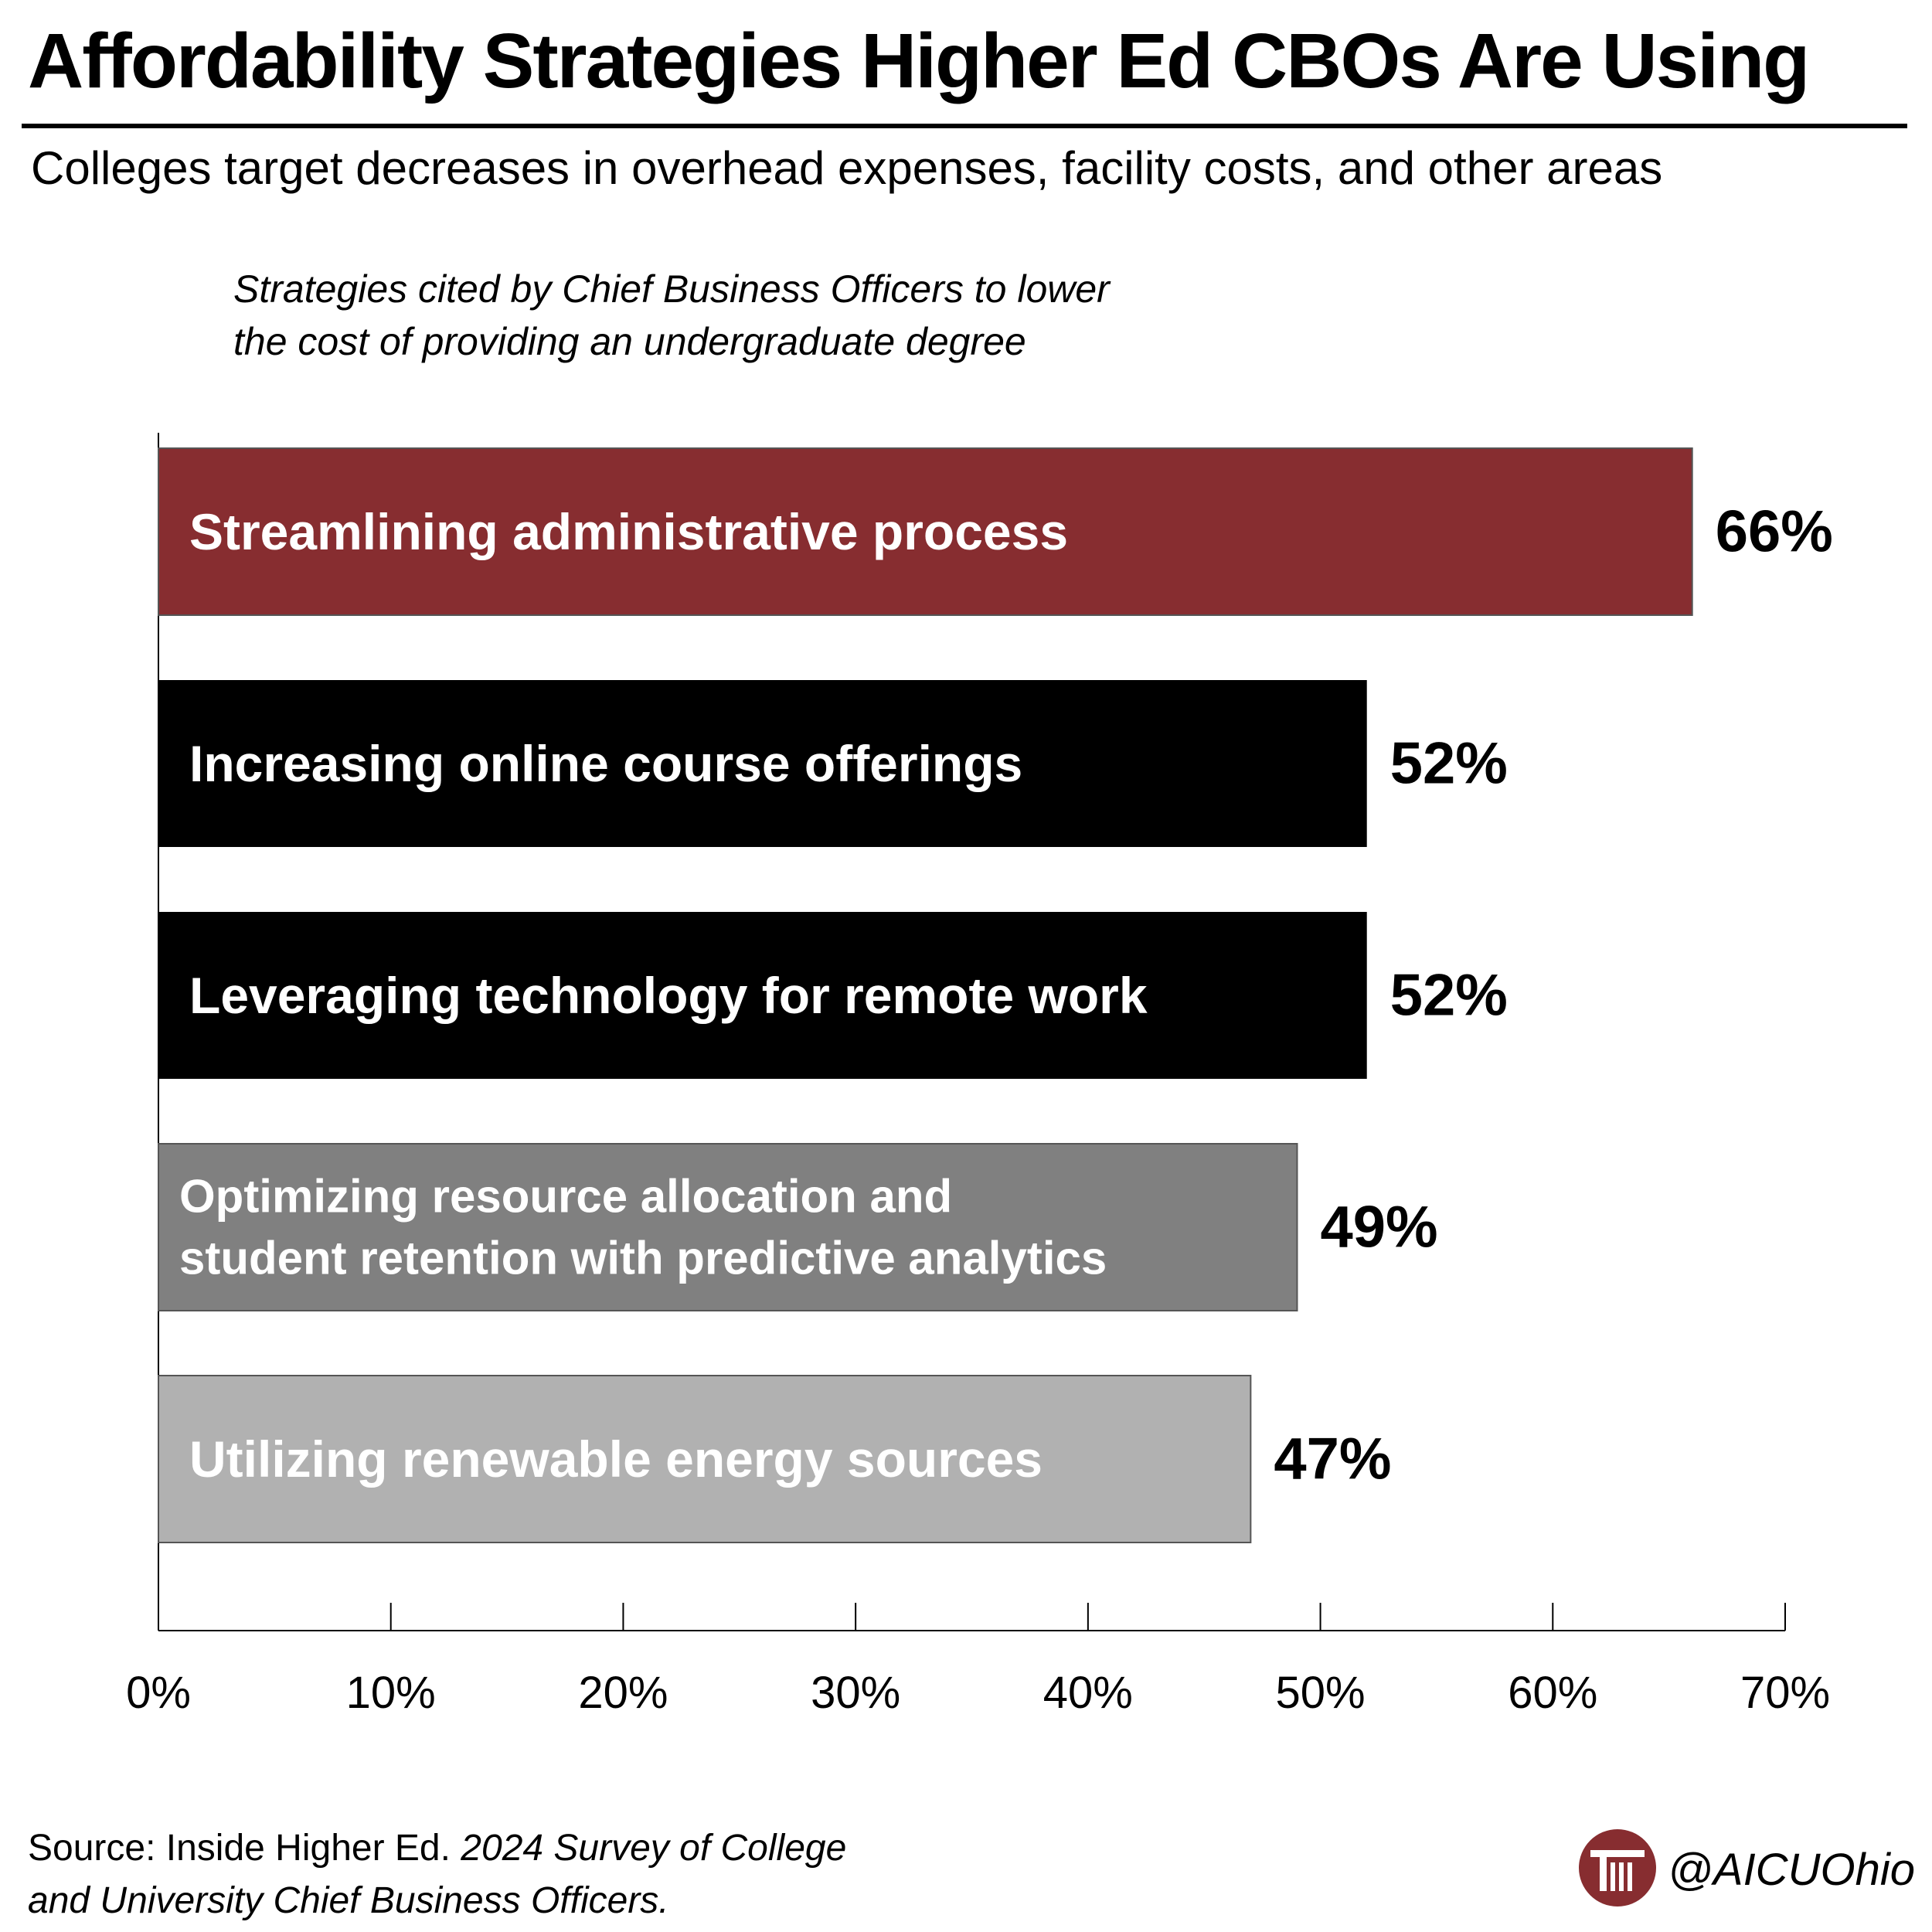  Describe the element at coordinates (616, 1459) in the screenshot. I see `bar-category-label: Utilizing renewable energy sources` at that location.